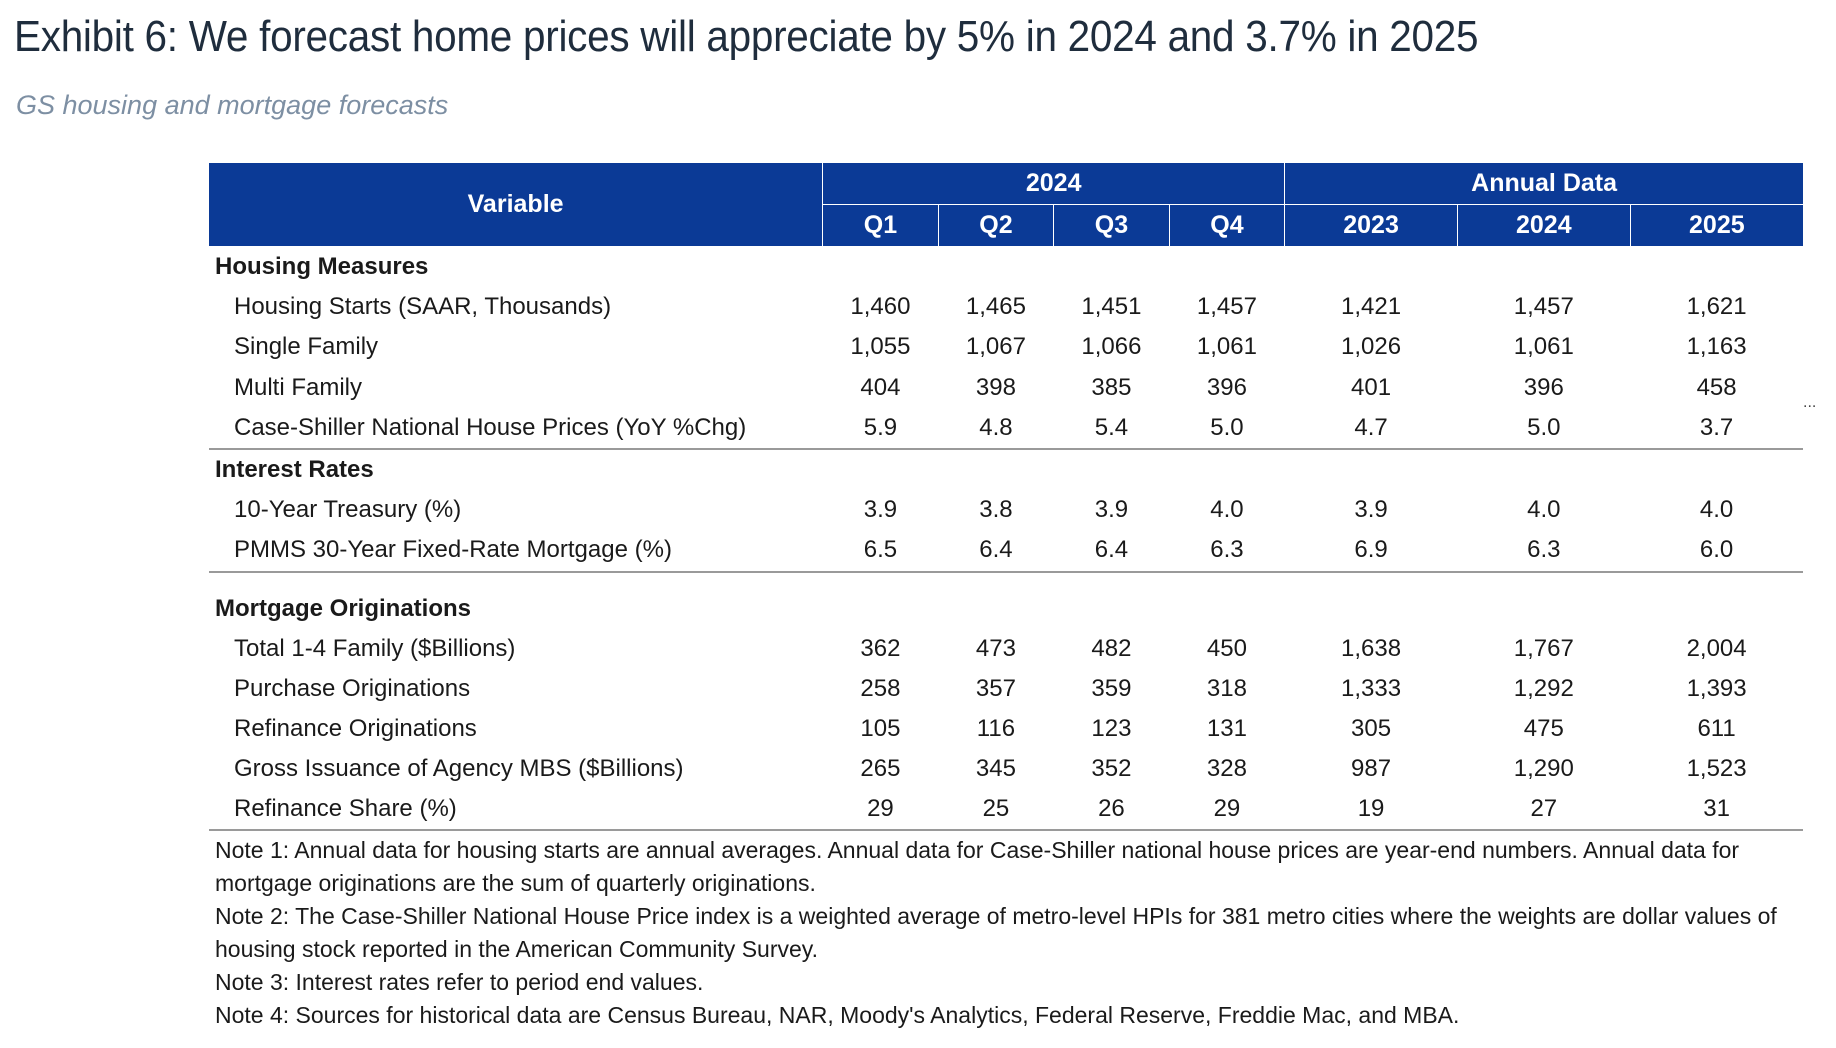 The height and width of the screenshot is (1048, 1836). Describe the element at coordinates (1716, 347) in the screenshot. I see `table-cell: 1,163` at that location.